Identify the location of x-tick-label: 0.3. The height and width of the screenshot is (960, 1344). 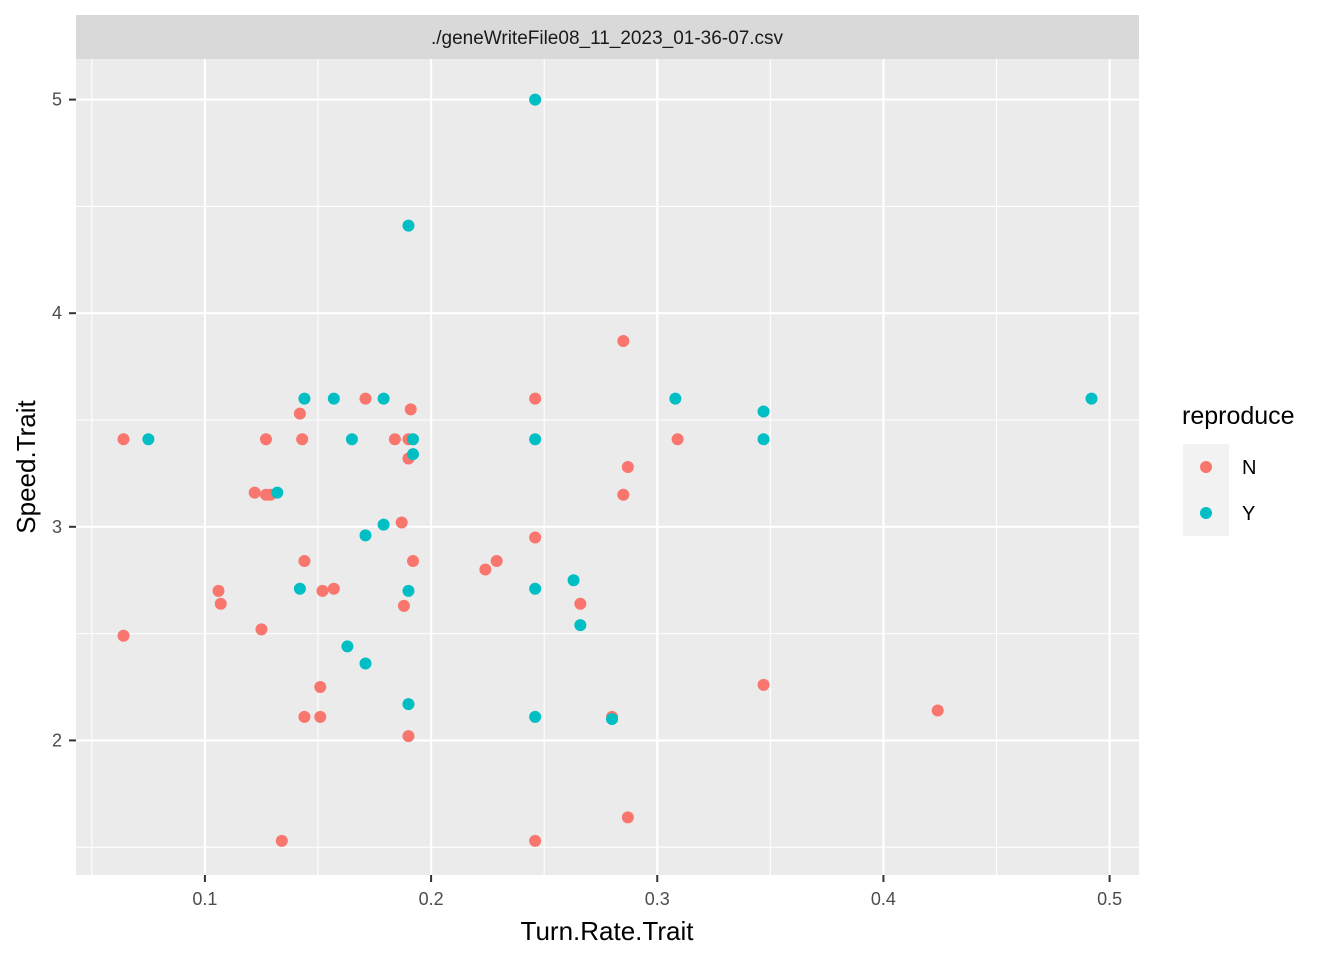
(657, 899).